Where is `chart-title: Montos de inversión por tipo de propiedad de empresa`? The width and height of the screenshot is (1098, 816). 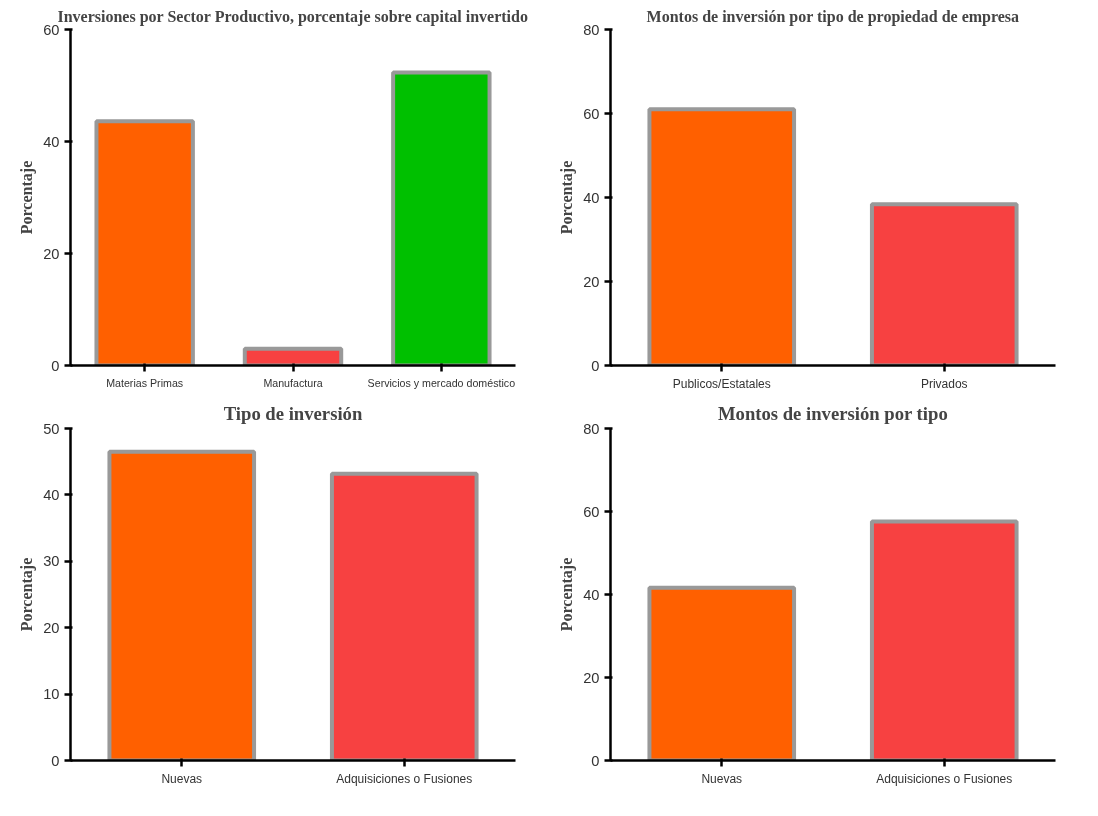 chart-title: Montos de inversión por tipo de propiedad de empresa is located at coordinates (833, 16).